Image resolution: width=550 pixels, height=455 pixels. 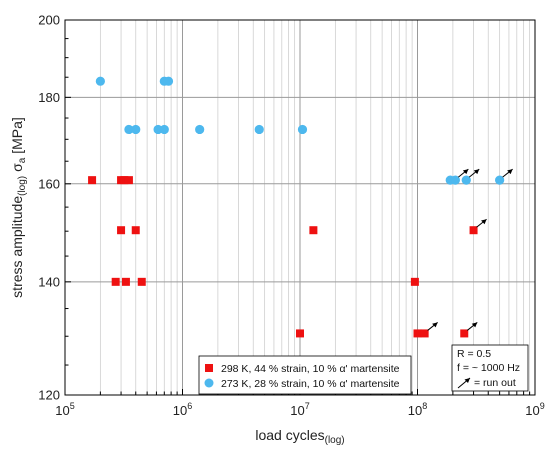 What do you see at coordinates (17, 137) in the screenshot?
I see `y-axis-label-unit: [MPa]` at bounding box center [17, 137].